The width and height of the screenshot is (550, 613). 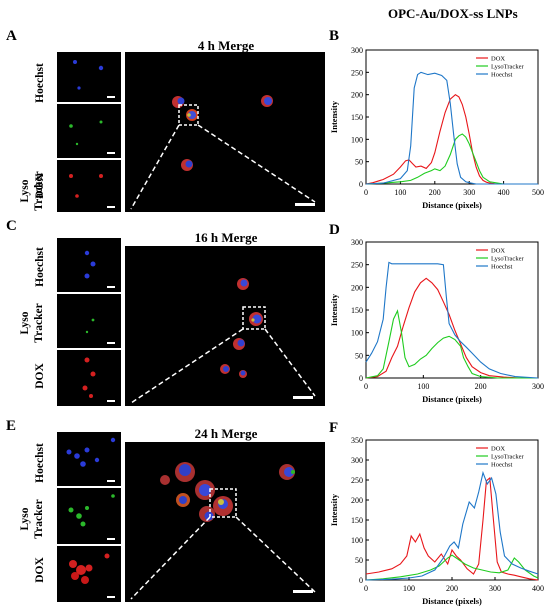 I want to click on row-label-lyso-c: Lyso, so click(x=25, y=323).